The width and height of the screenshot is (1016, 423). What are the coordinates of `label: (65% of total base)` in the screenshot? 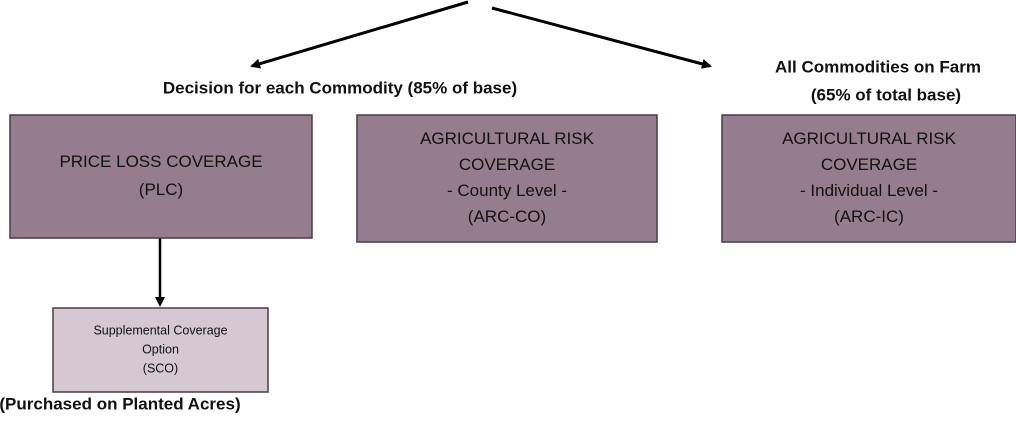 It's located at (886, 94).